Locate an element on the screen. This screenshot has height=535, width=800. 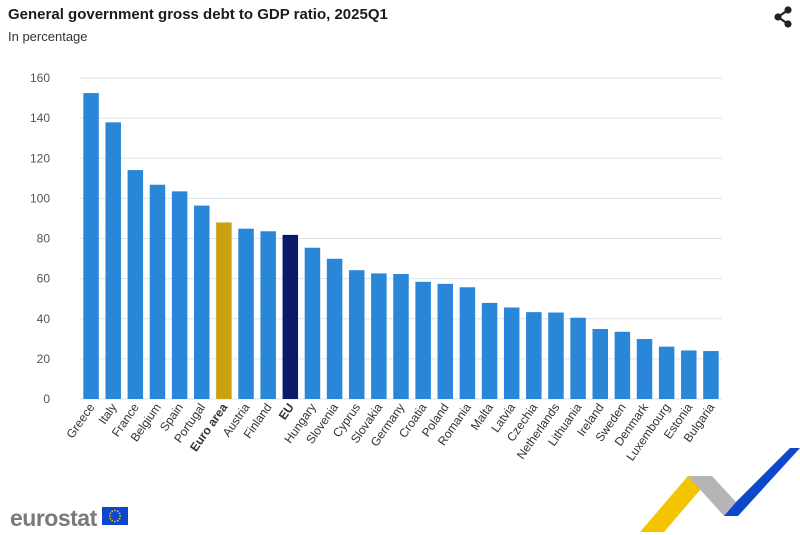
bar-latvia is located at coordinates (511, 353).